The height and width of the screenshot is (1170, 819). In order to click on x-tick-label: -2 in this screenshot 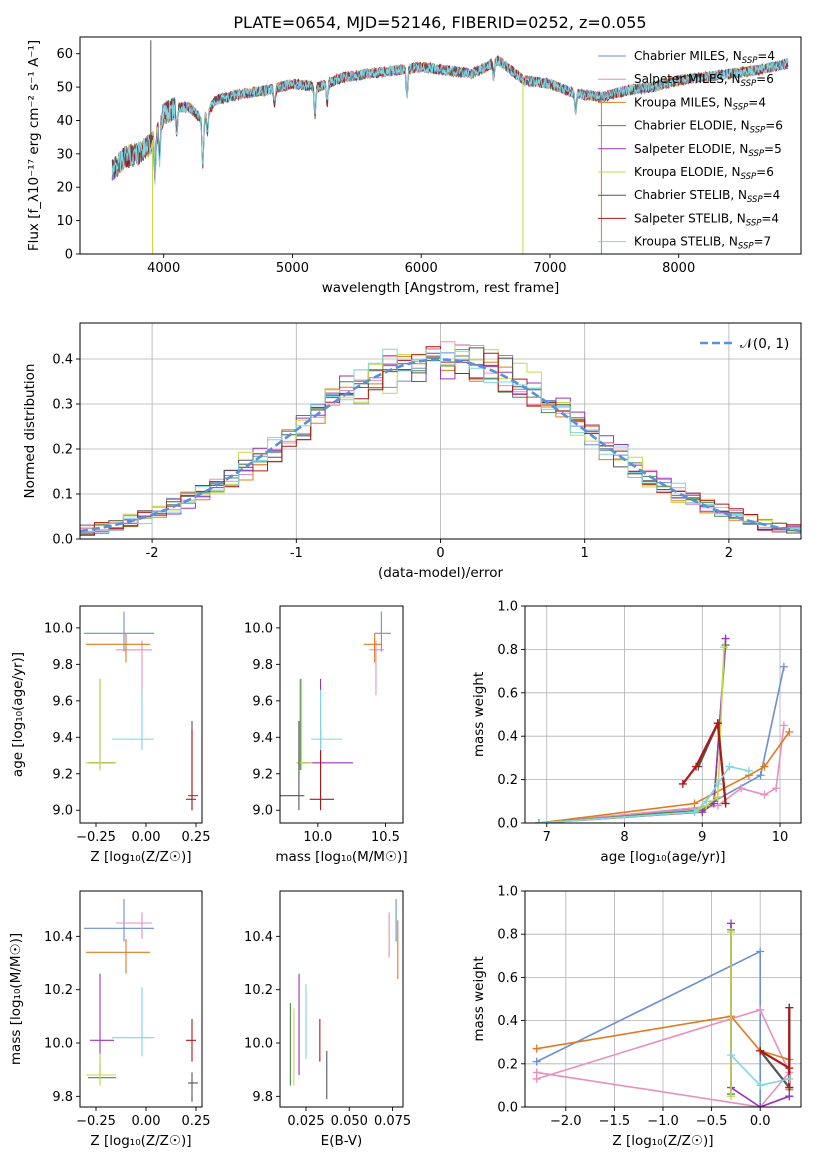, I will do `click(152, 553)`.